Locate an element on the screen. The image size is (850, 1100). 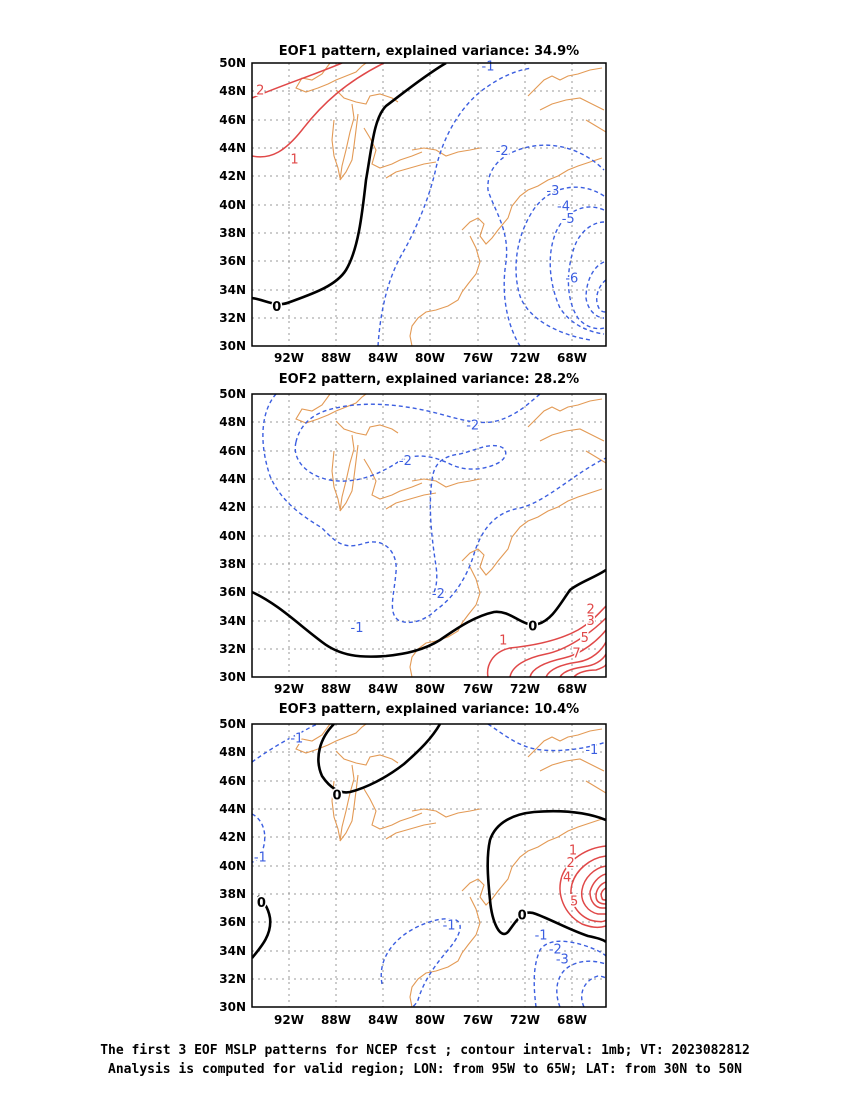
eof2-grid is located at coordinates (429, 535).